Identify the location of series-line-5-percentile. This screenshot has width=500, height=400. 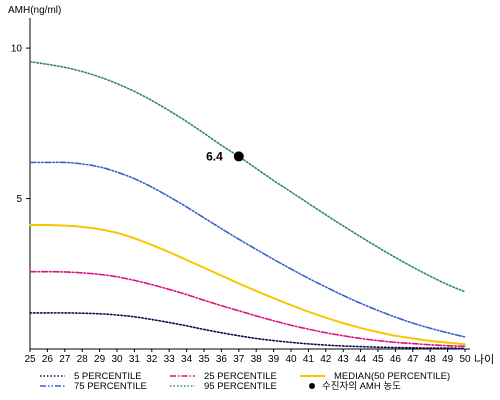
(247, 331).